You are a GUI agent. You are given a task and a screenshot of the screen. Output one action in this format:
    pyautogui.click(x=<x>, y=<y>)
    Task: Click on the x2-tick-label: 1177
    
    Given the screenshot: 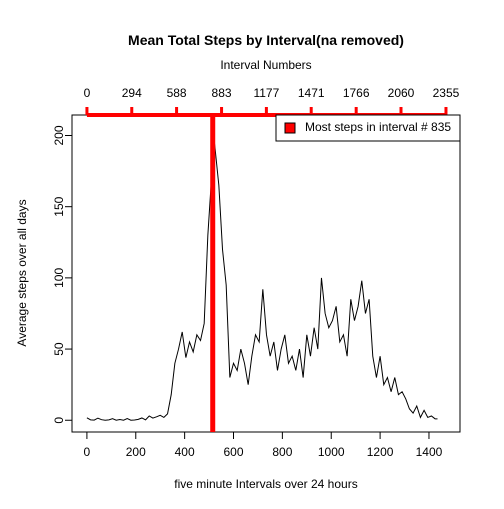 What is the action you would take?
    pyautogui.click(x=266, y=93)
    